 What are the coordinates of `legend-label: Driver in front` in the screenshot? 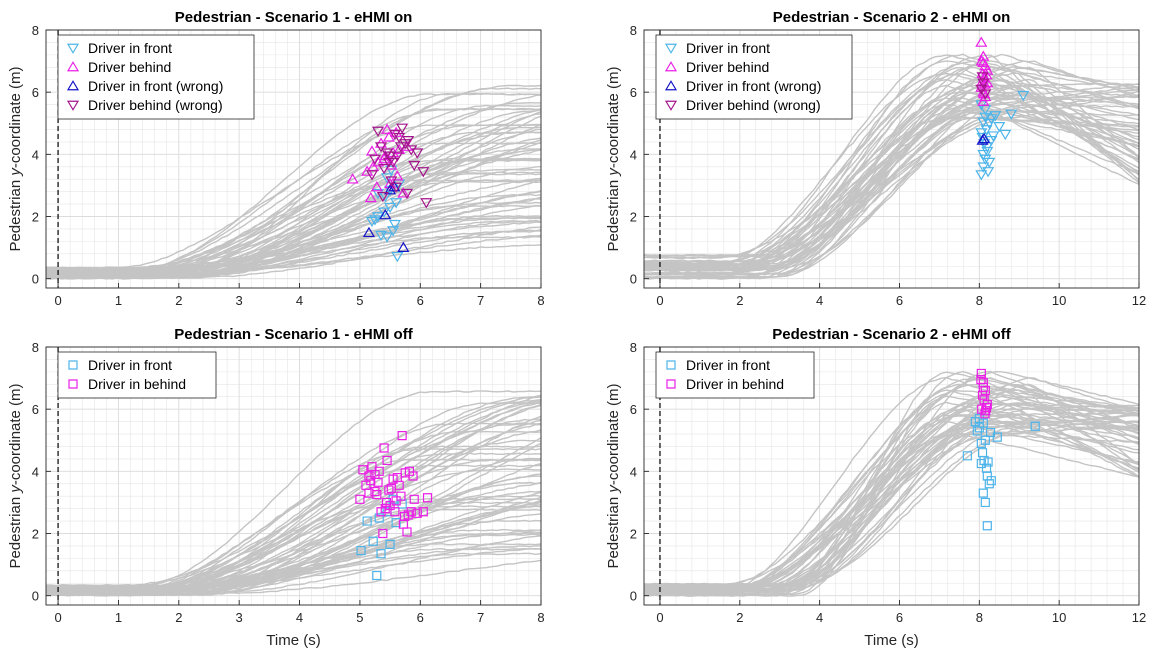 It's located at (728, 365).